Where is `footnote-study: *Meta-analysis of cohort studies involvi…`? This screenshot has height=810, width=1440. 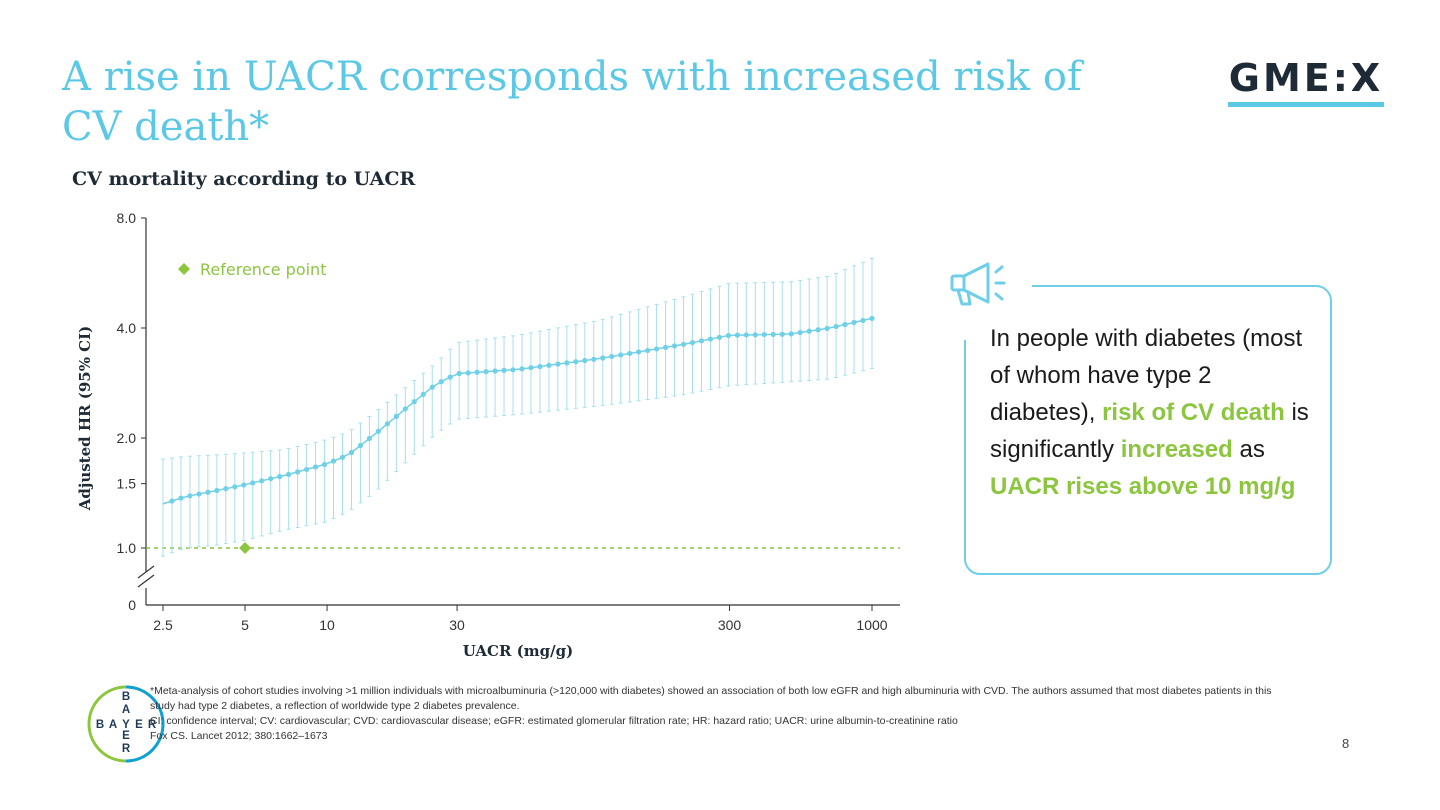 footnote-study: *Meta-analysis of cohort studies involvi… is located at coordinates (711, 698).